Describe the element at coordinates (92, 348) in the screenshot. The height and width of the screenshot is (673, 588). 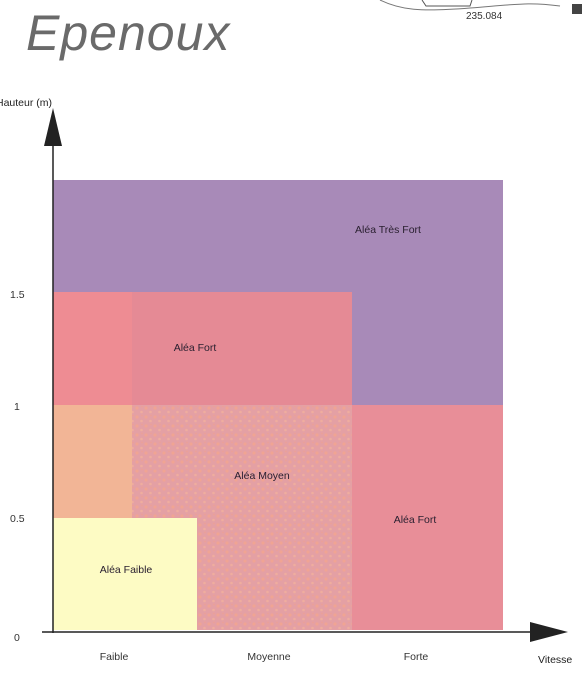
I see `zone-fort-left-strip` at that location.